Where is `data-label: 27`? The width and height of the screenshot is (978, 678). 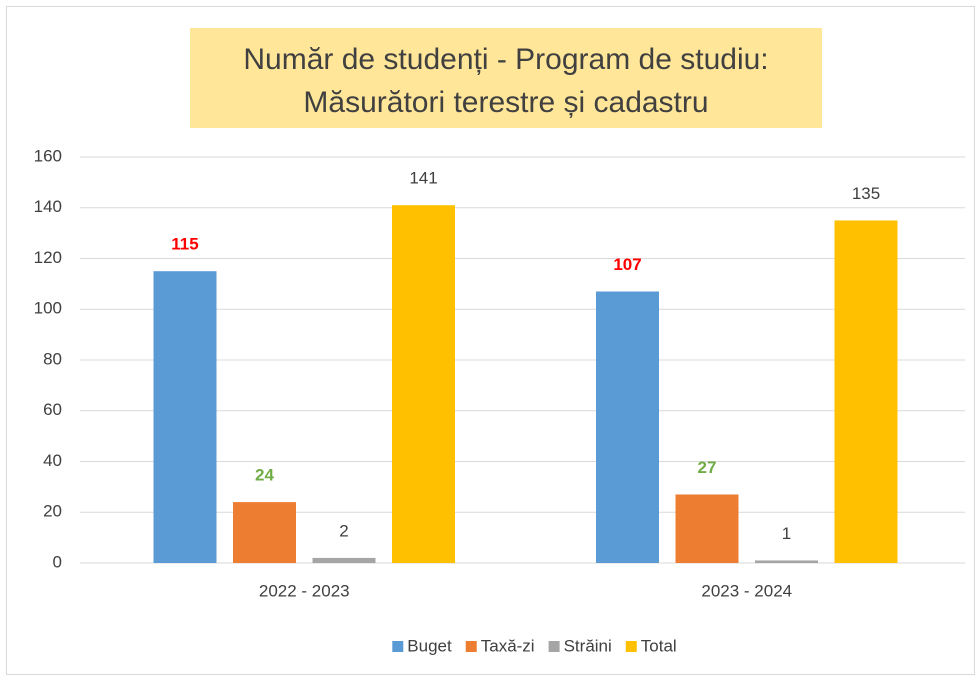
data-label: 27 is located at coordinates (707, 467).